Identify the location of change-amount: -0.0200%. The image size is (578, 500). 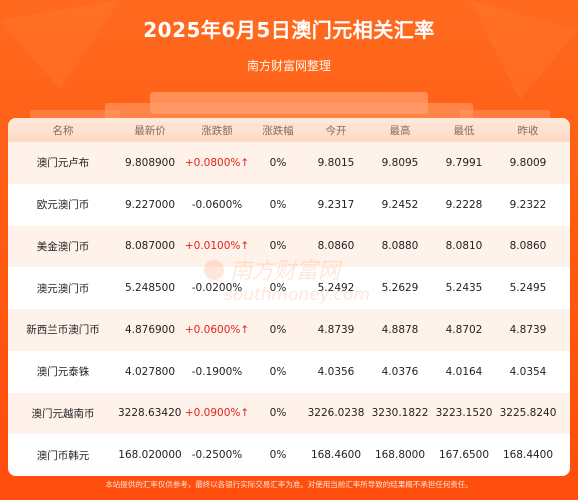
(217, 288).